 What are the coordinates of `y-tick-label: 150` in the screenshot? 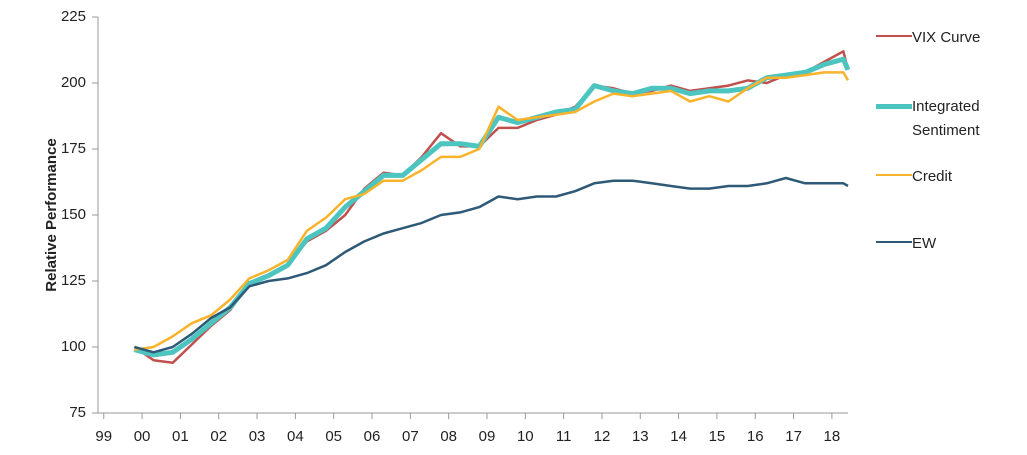 It's located at (73, 214).